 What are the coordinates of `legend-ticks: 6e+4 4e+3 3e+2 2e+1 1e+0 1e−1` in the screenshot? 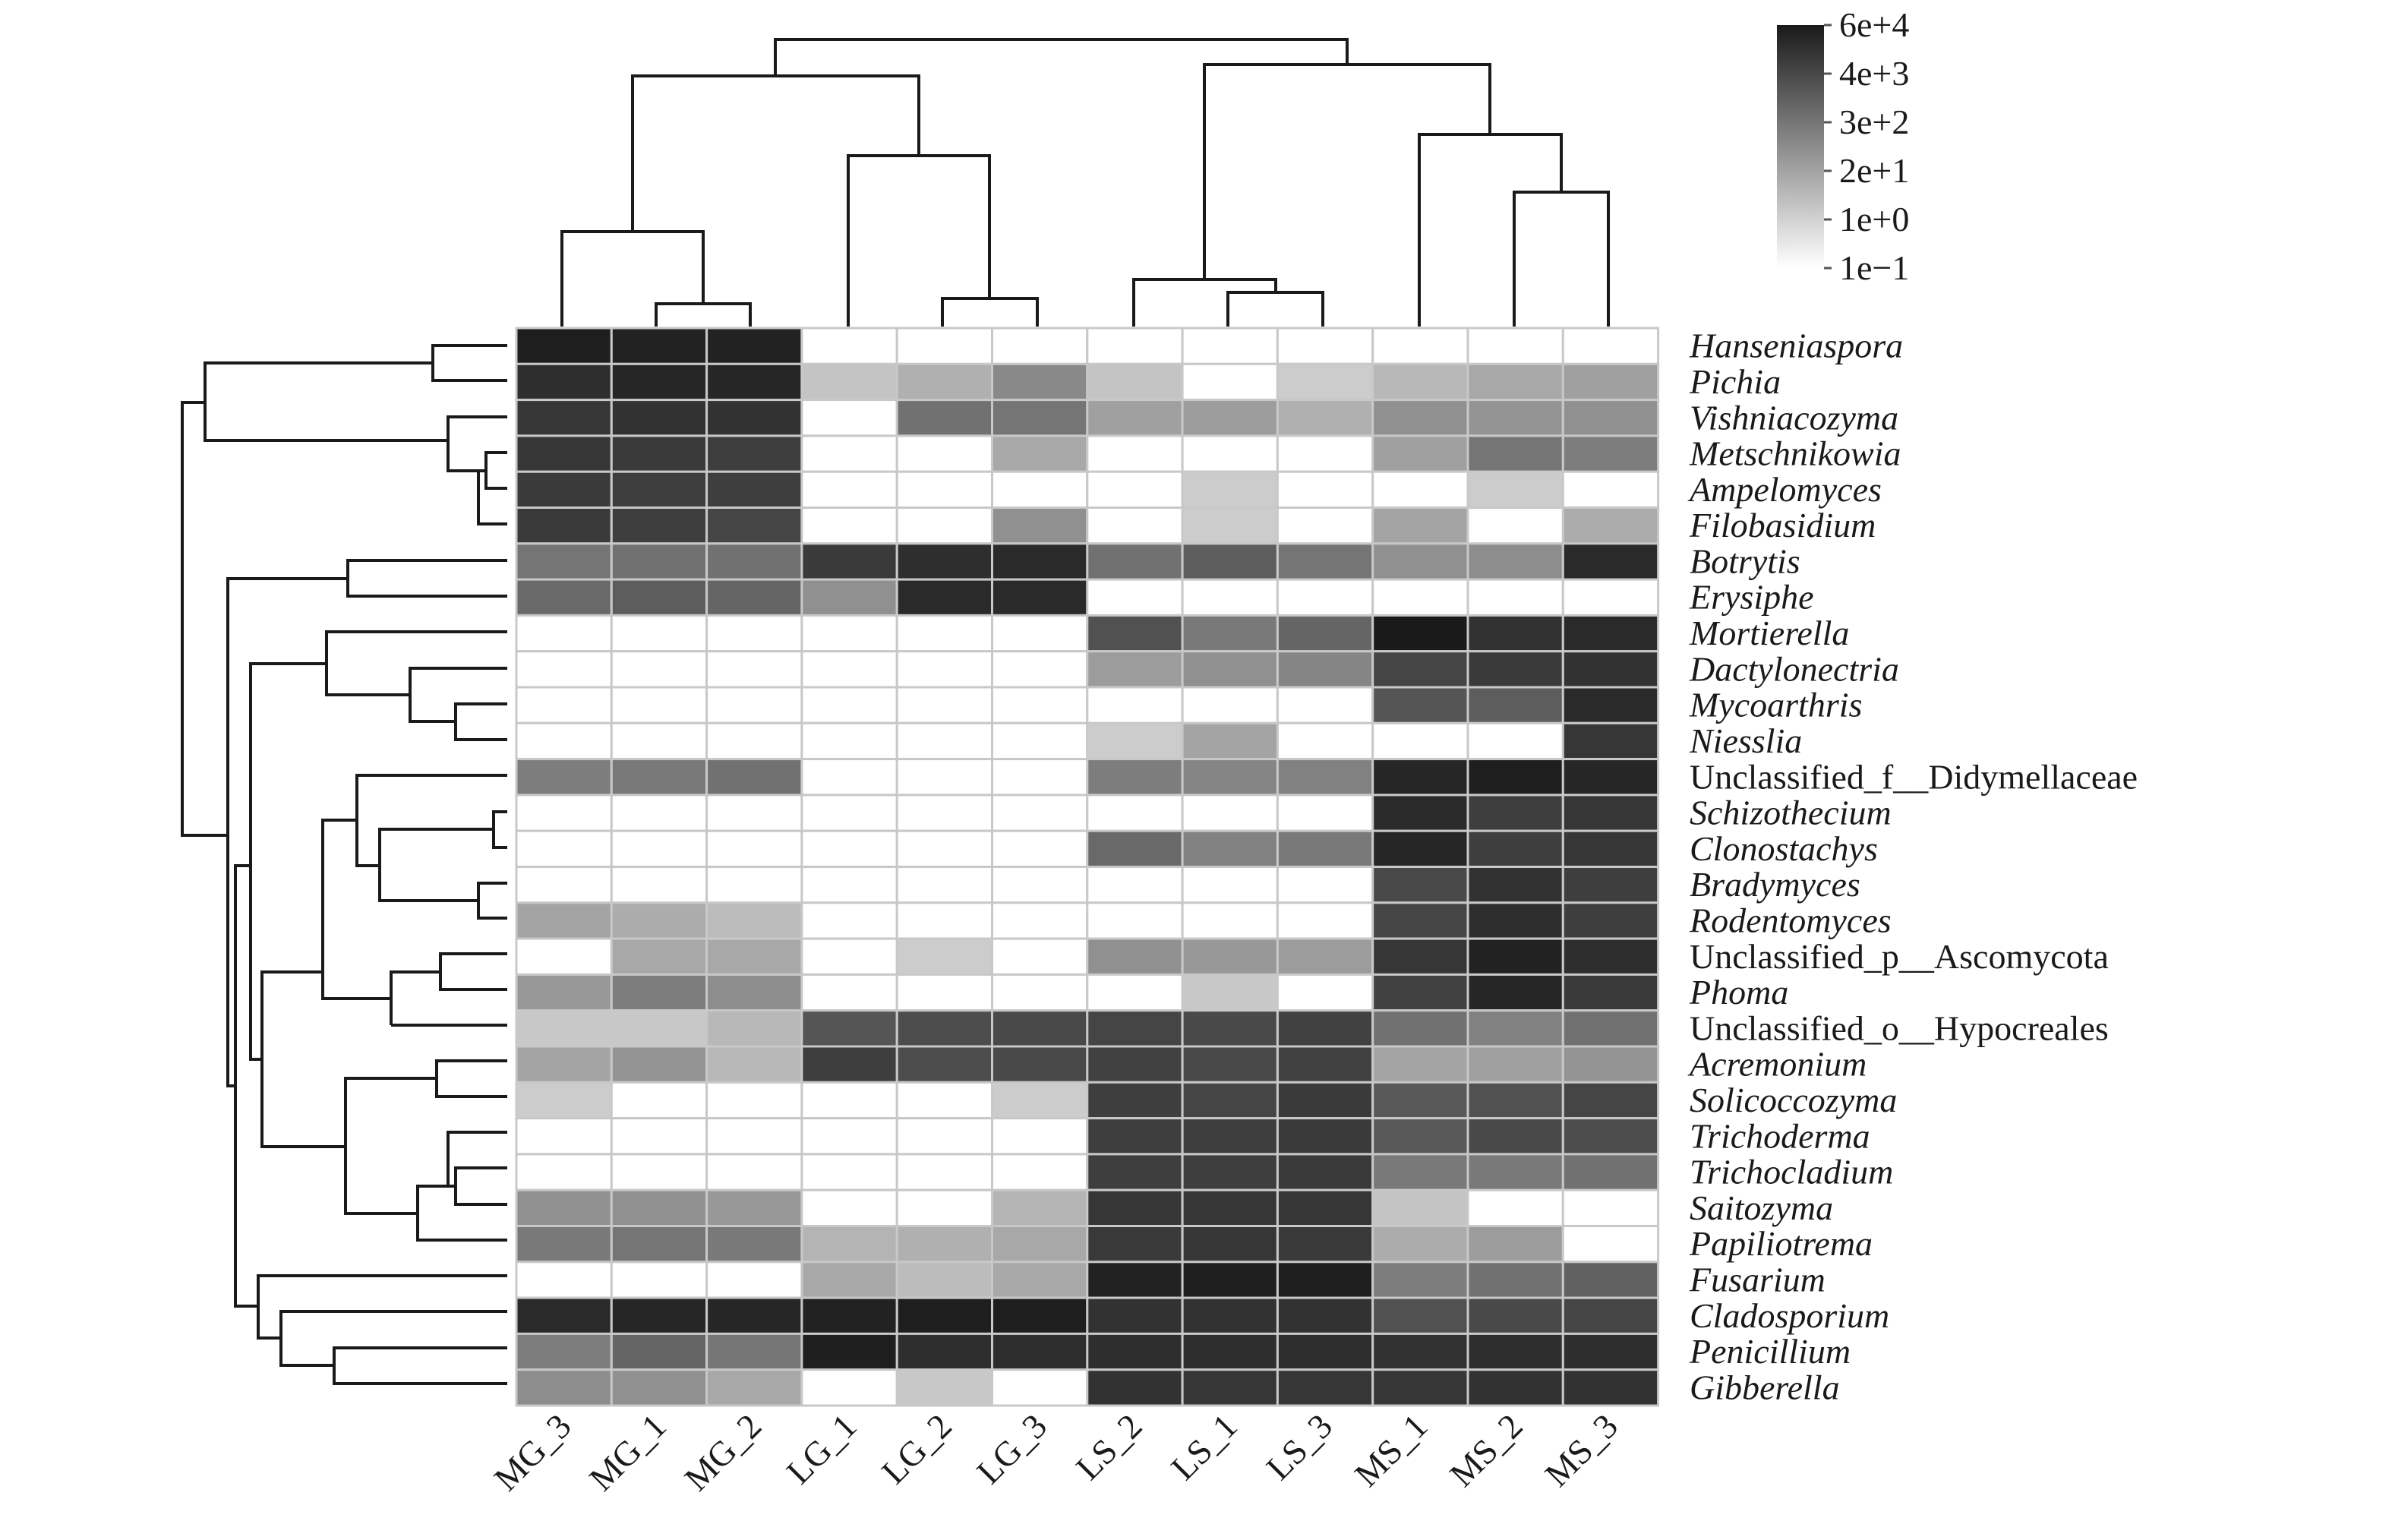 It's located at (1866, 146).